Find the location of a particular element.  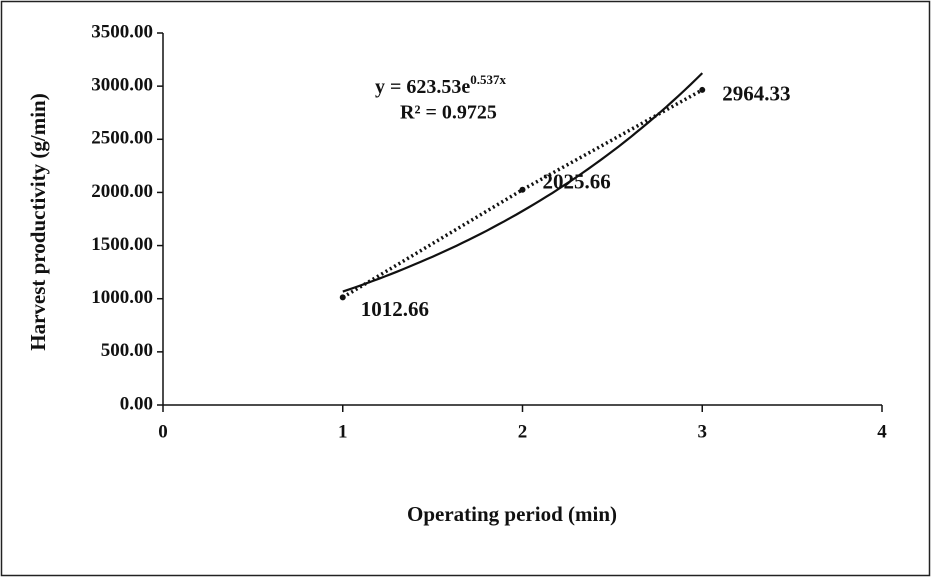

data-label: 2964.33 is located at coordinates (756, 94).